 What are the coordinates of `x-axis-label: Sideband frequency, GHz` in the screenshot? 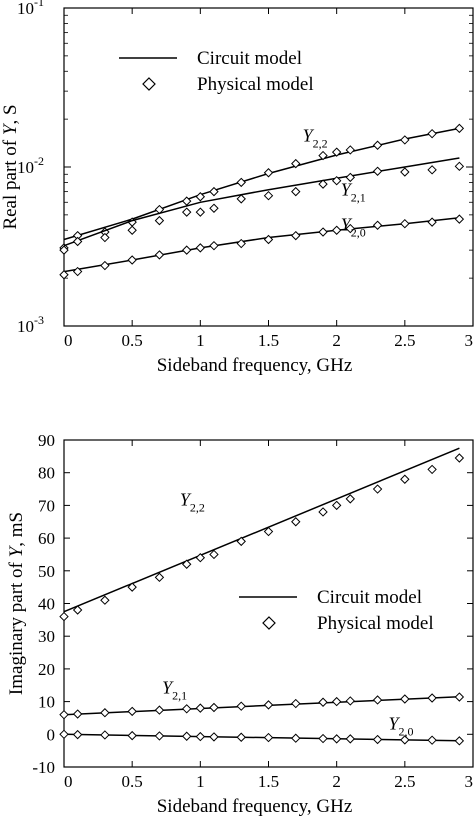 It's located at (255, 365).